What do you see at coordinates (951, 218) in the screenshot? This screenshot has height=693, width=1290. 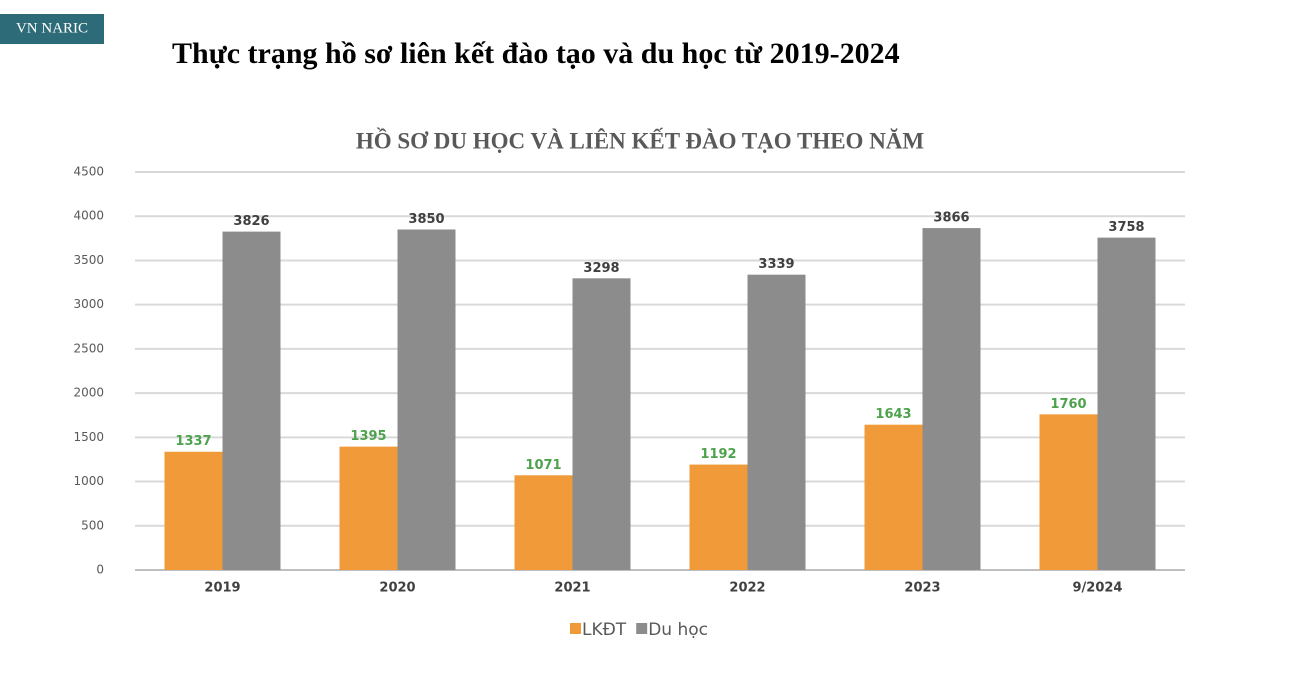 I see `value-label: 3866` at bounding box center [951, 218].